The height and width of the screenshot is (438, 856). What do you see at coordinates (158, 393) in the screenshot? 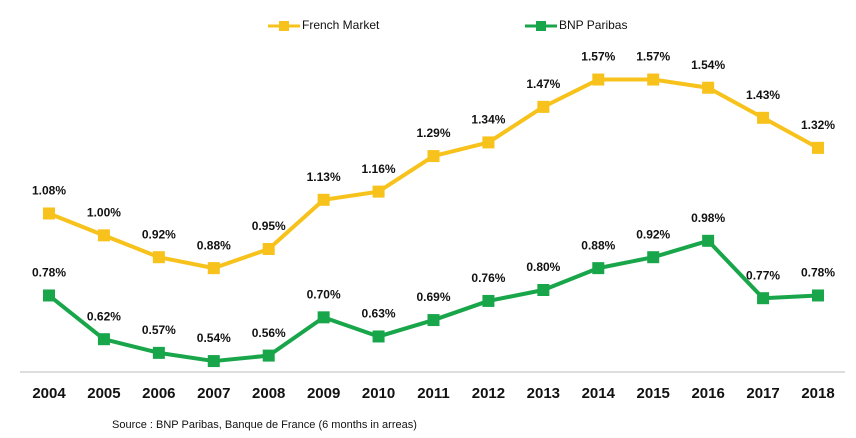
I see `x-tick-label: 2006` at bounding box center [158, 393].